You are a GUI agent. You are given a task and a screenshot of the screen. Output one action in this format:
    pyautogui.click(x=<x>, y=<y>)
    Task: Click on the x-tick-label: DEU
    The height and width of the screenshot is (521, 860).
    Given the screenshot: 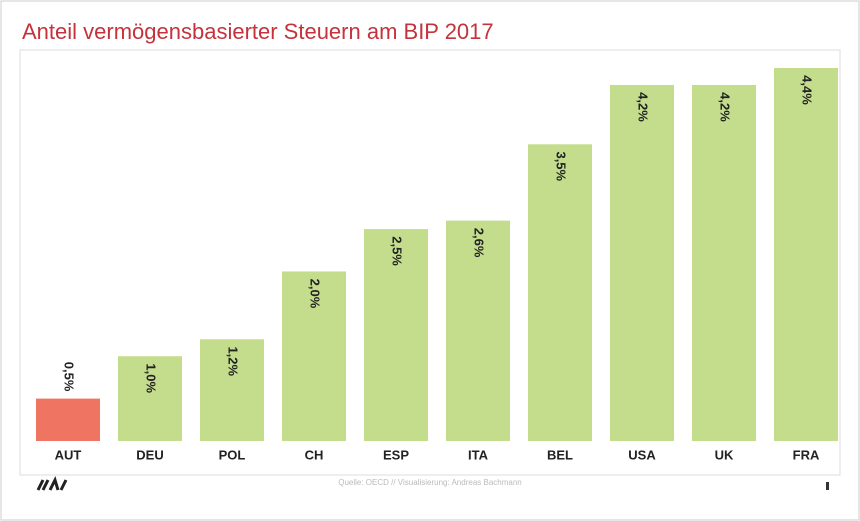 What is the action you would take?
    pyautogui.click(x=149, y=454)
    